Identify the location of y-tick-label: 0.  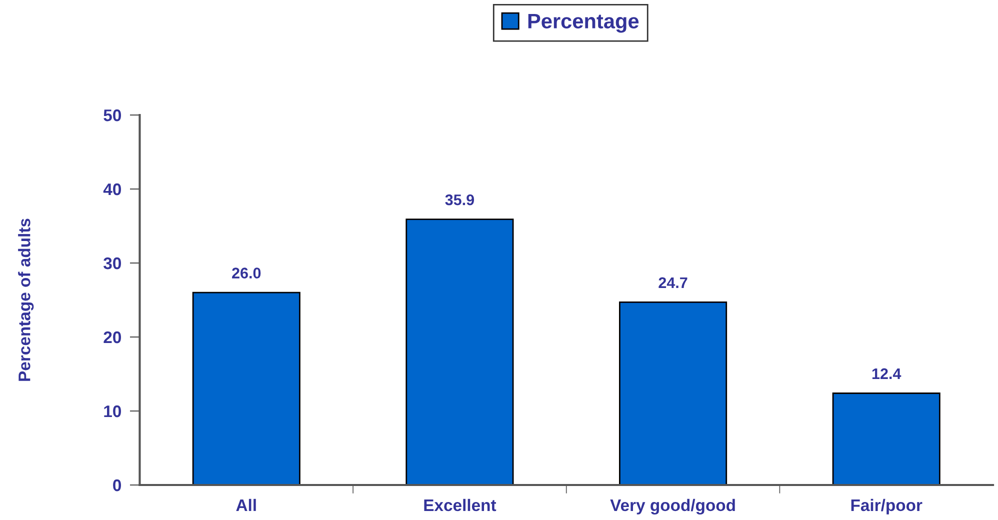
(117, 485).